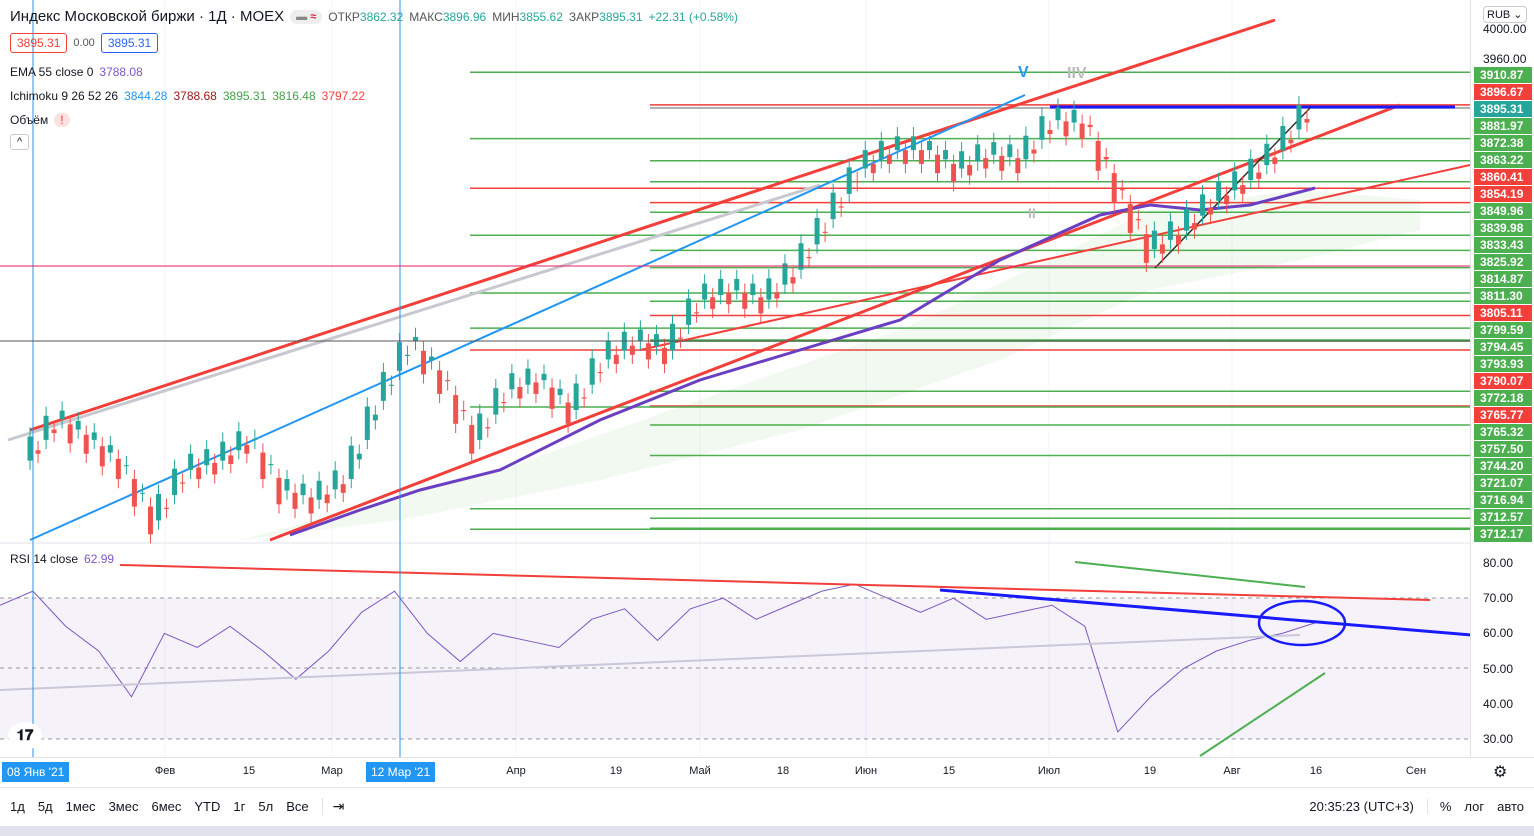 This screenshot has height=836, width=1534. I want to click on range-button-8: Все, so click(297, 806).